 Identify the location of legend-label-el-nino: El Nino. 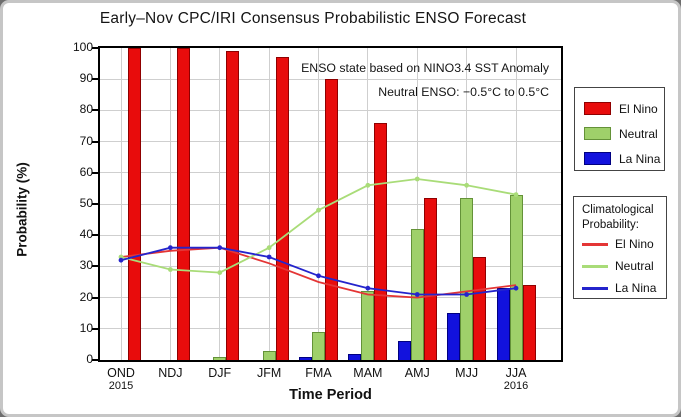
(638, 108).